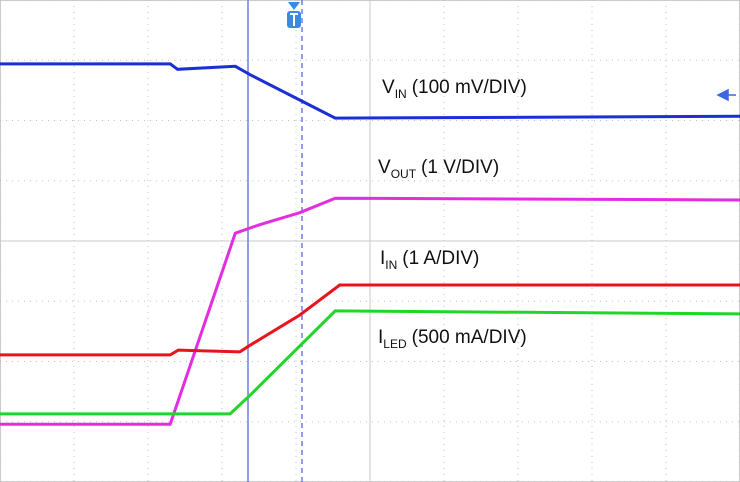  What do you see at coordinates (370, 91) in the screenshot?
I see `trace` at bounding box center [370, 91].